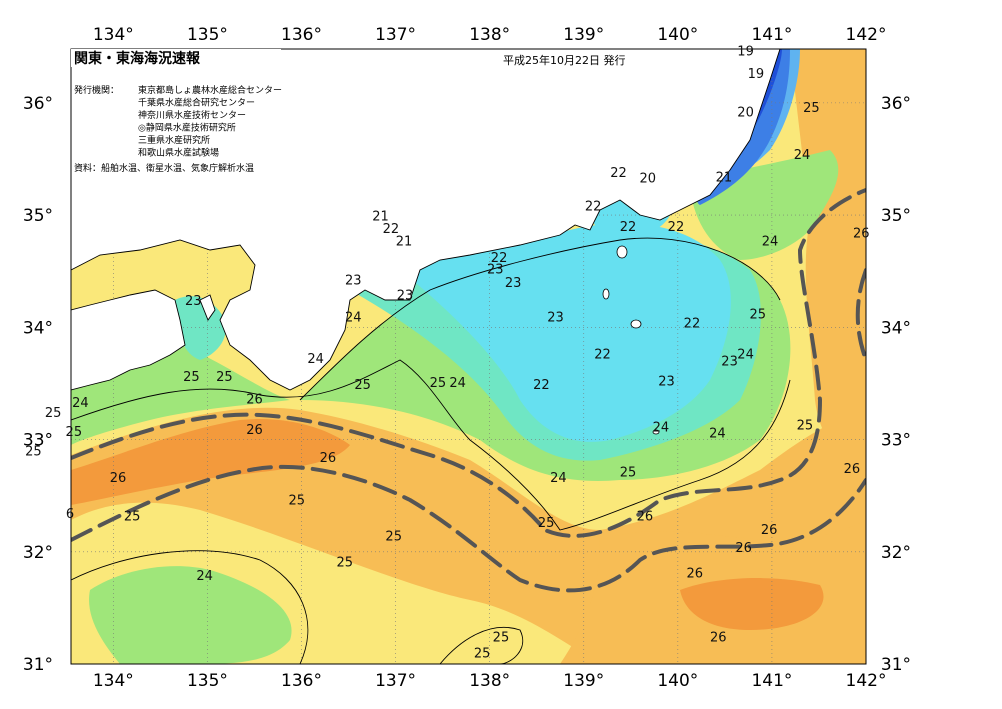 This screenshot has width=1002, height=709. What do you see at coordinates (866, 681) in the screenshot?
I see `longitude-tick-label: 142°` at bounding box center [866, 681].